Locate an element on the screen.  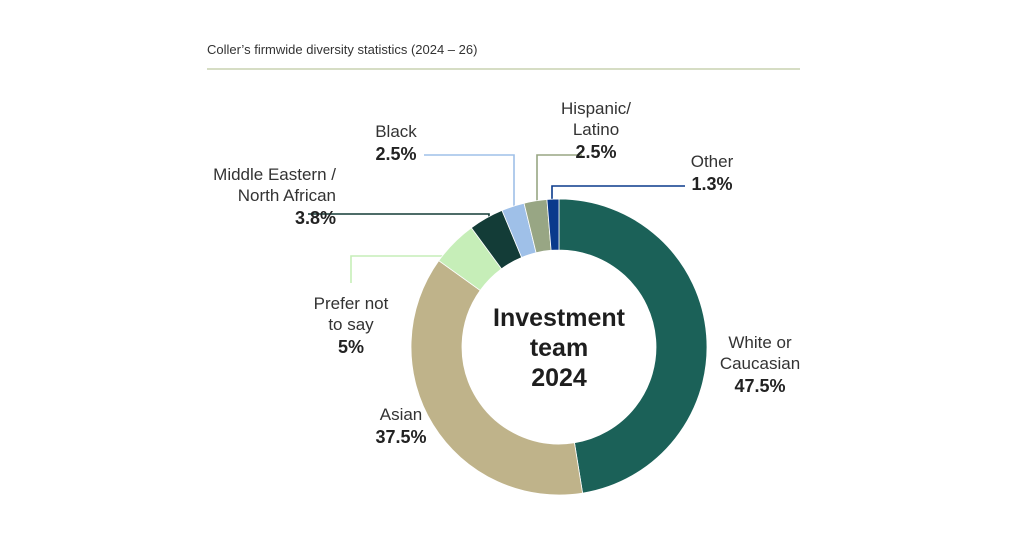
leader-hispanic-latino is located at coordinates (559, 179).